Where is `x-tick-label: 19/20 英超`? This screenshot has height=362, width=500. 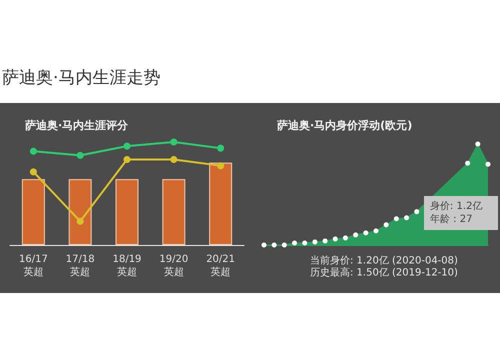 x-tick-label: 19/20 英超 is located at coordinates (173, 266).